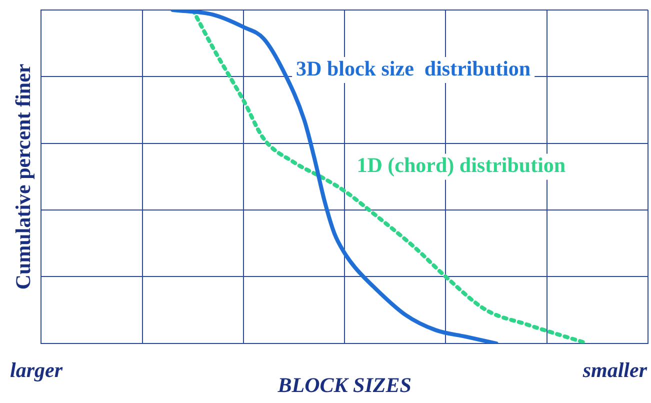  What do you see at coordinates (344, 384) in the screenshot?
I see `x-axis-title: BLOCK SIZES` at bounding box center [344, 384].